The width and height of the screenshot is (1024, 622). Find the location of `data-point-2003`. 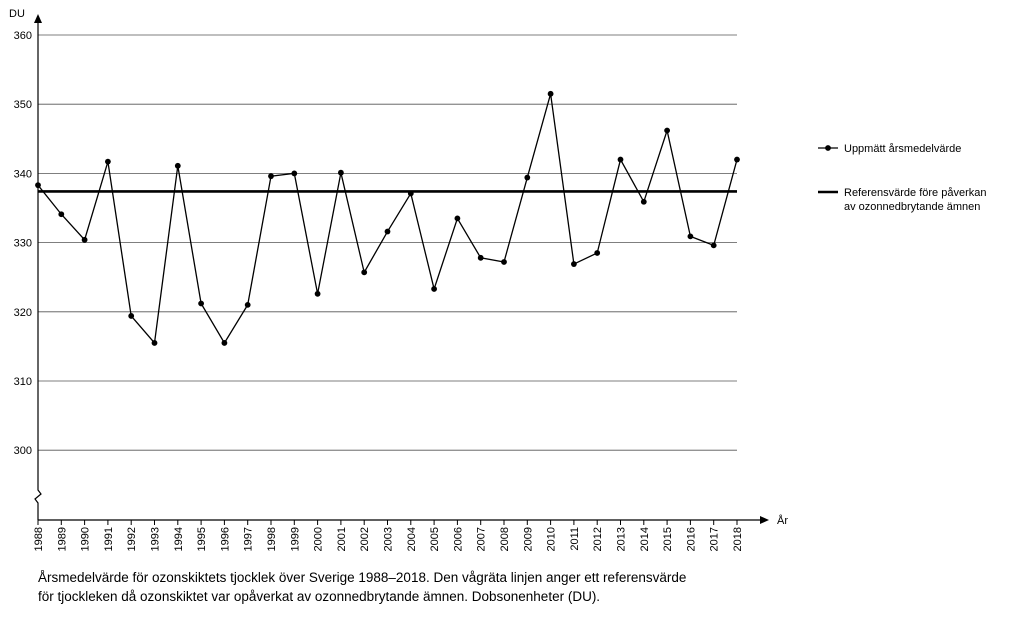

data-point-2003 is located at coordinates (387, 231).